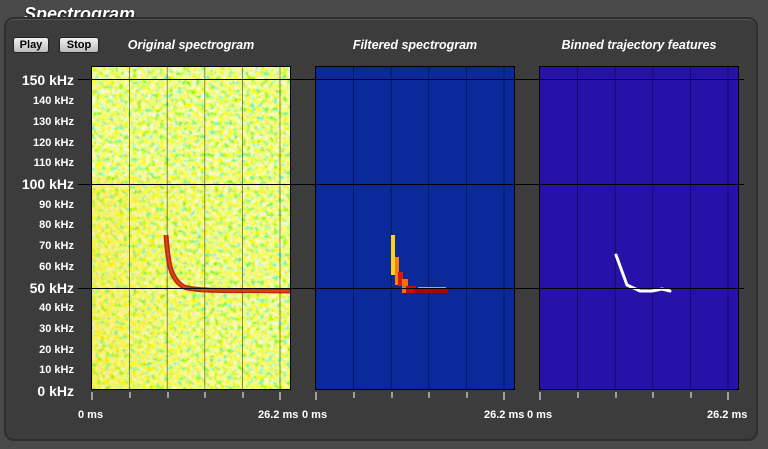 This screenshot has height=449, width=768. I want to click on stop-button: Stop, so click(79, 45).